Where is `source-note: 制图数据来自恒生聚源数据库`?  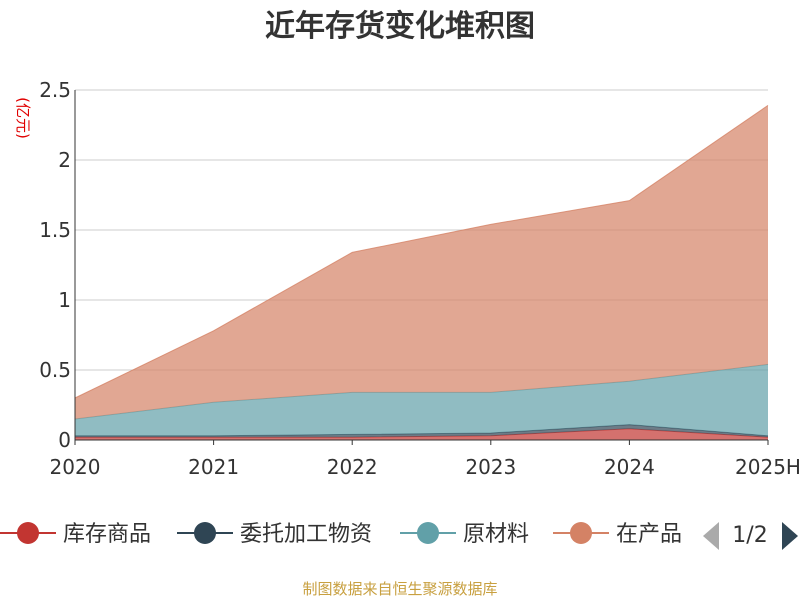 source-note: 制图数据来自恒生聚源数据库 is located at coordinates (399, 589).